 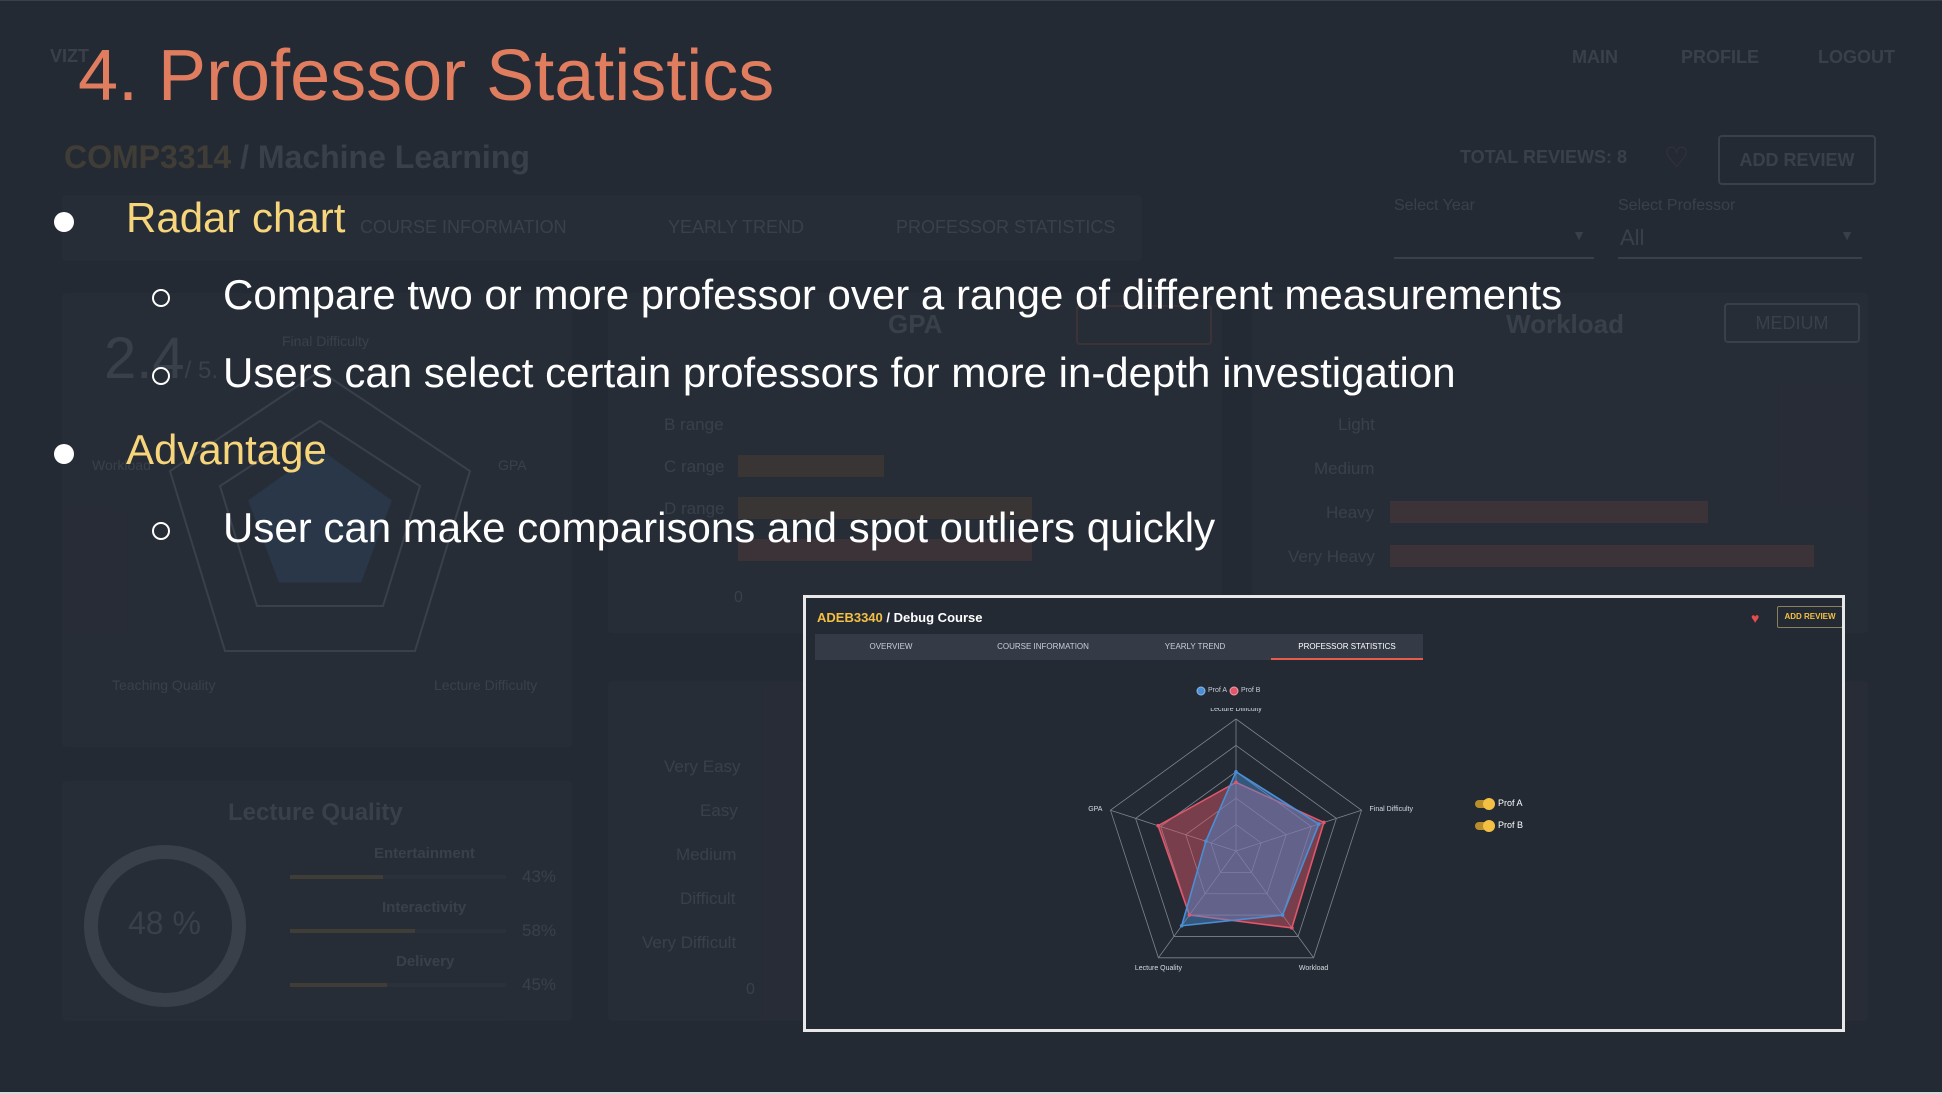 What do you see at coordinates (1740, 239) in the screenshot?
I see `select-professor: All ▼` at bounding box center [1740, 239].